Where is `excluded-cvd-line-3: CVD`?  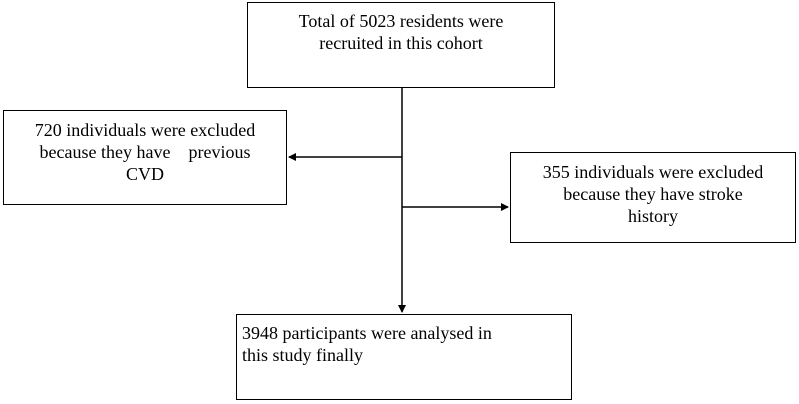
excluded-cvd-line-3: CVD is located at coordinates (144, 174).